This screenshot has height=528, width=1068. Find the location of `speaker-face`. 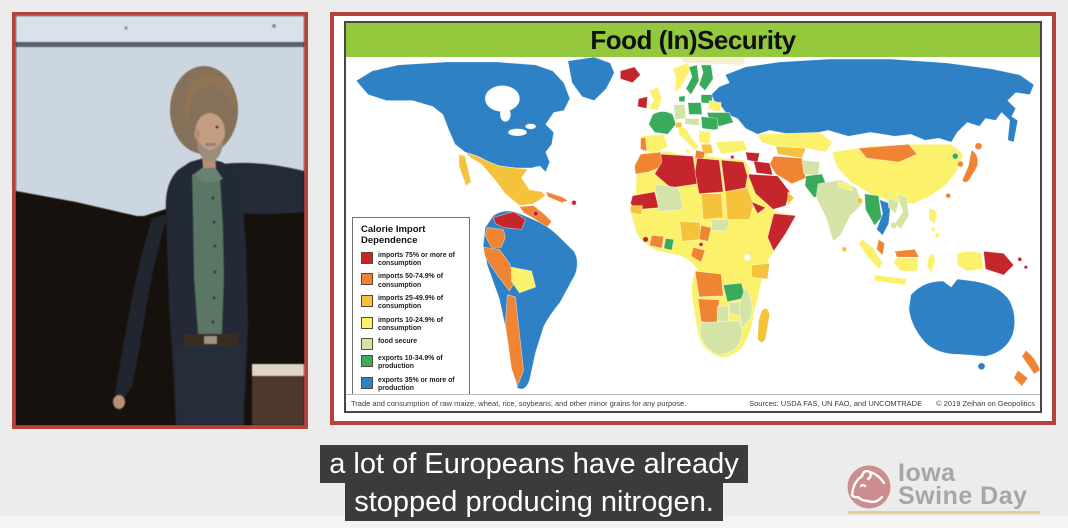

speaker-face is located at coordinates (210, 132).